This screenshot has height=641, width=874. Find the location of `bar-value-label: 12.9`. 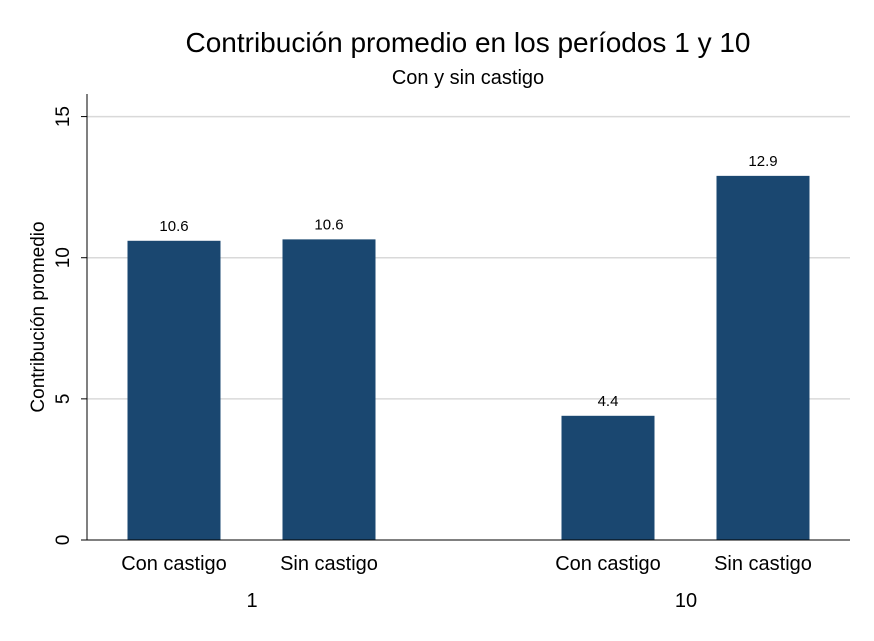

bar-value-label: 12.9 is located at coordinates (762, 161).